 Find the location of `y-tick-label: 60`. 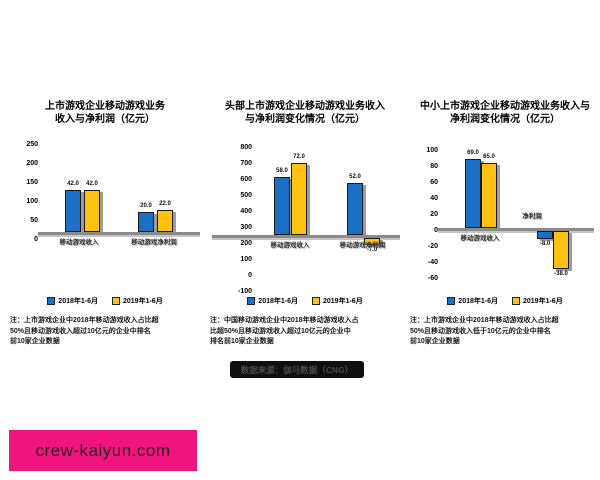

y-tick-label: 60 is located at coordinates (434, 182).